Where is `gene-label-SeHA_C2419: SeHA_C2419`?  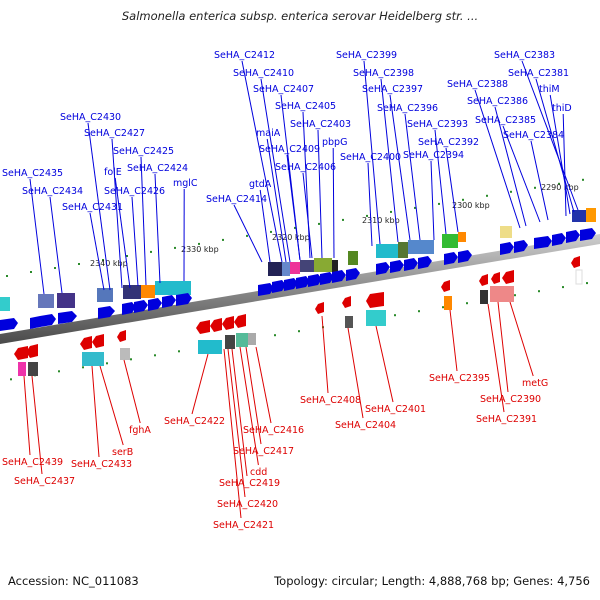
gene-label-SeHA_C2419: SeHA_C2419 is located at coordinates (249, 418).